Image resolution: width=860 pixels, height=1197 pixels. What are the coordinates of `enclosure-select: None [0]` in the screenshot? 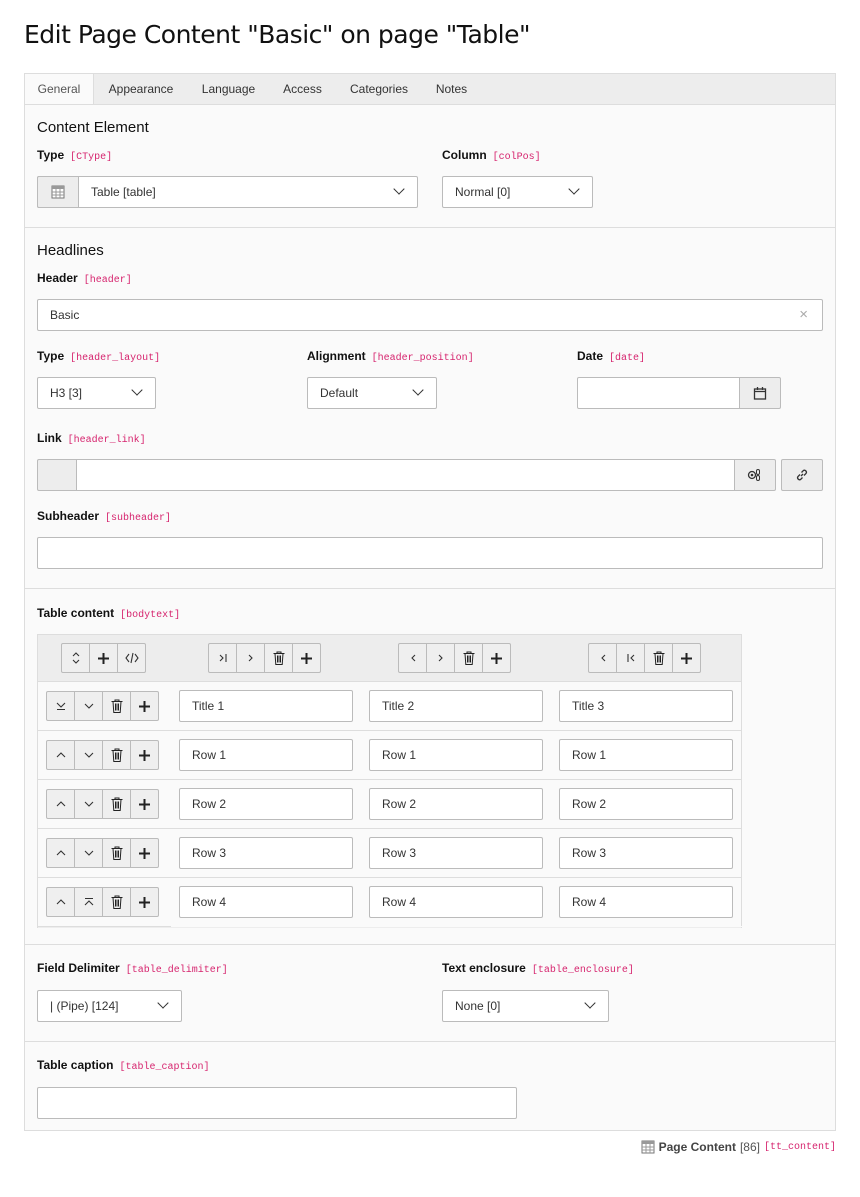 It's located at (525, 1006).